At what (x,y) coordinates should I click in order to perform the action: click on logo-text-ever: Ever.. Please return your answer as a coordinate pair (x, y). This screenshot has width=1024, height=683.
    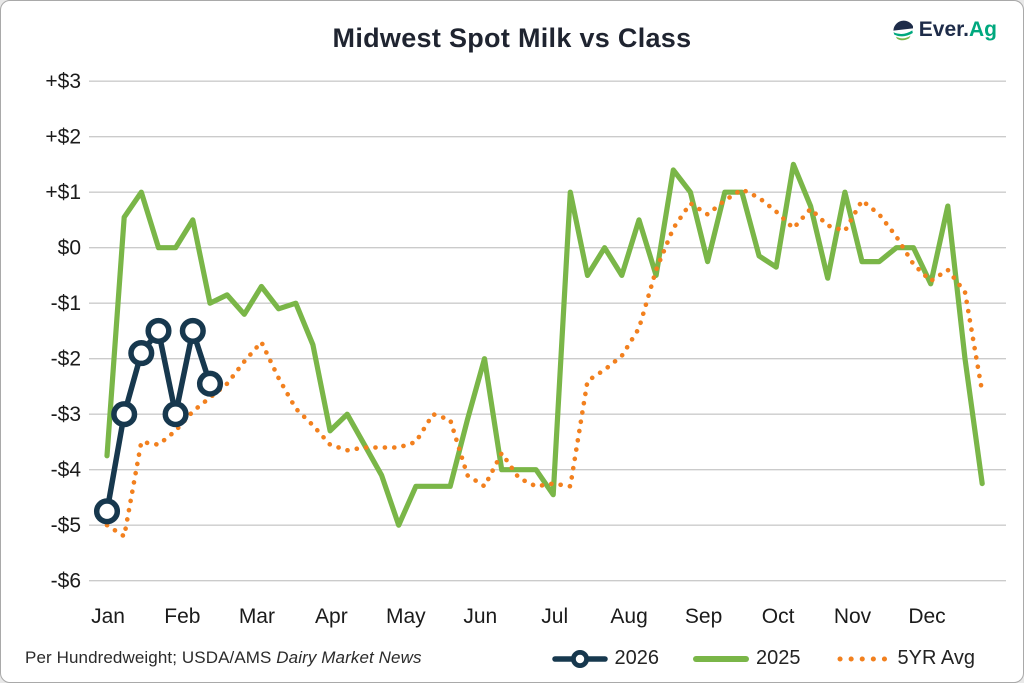
    Looking at the image, I should click on (943, 29).